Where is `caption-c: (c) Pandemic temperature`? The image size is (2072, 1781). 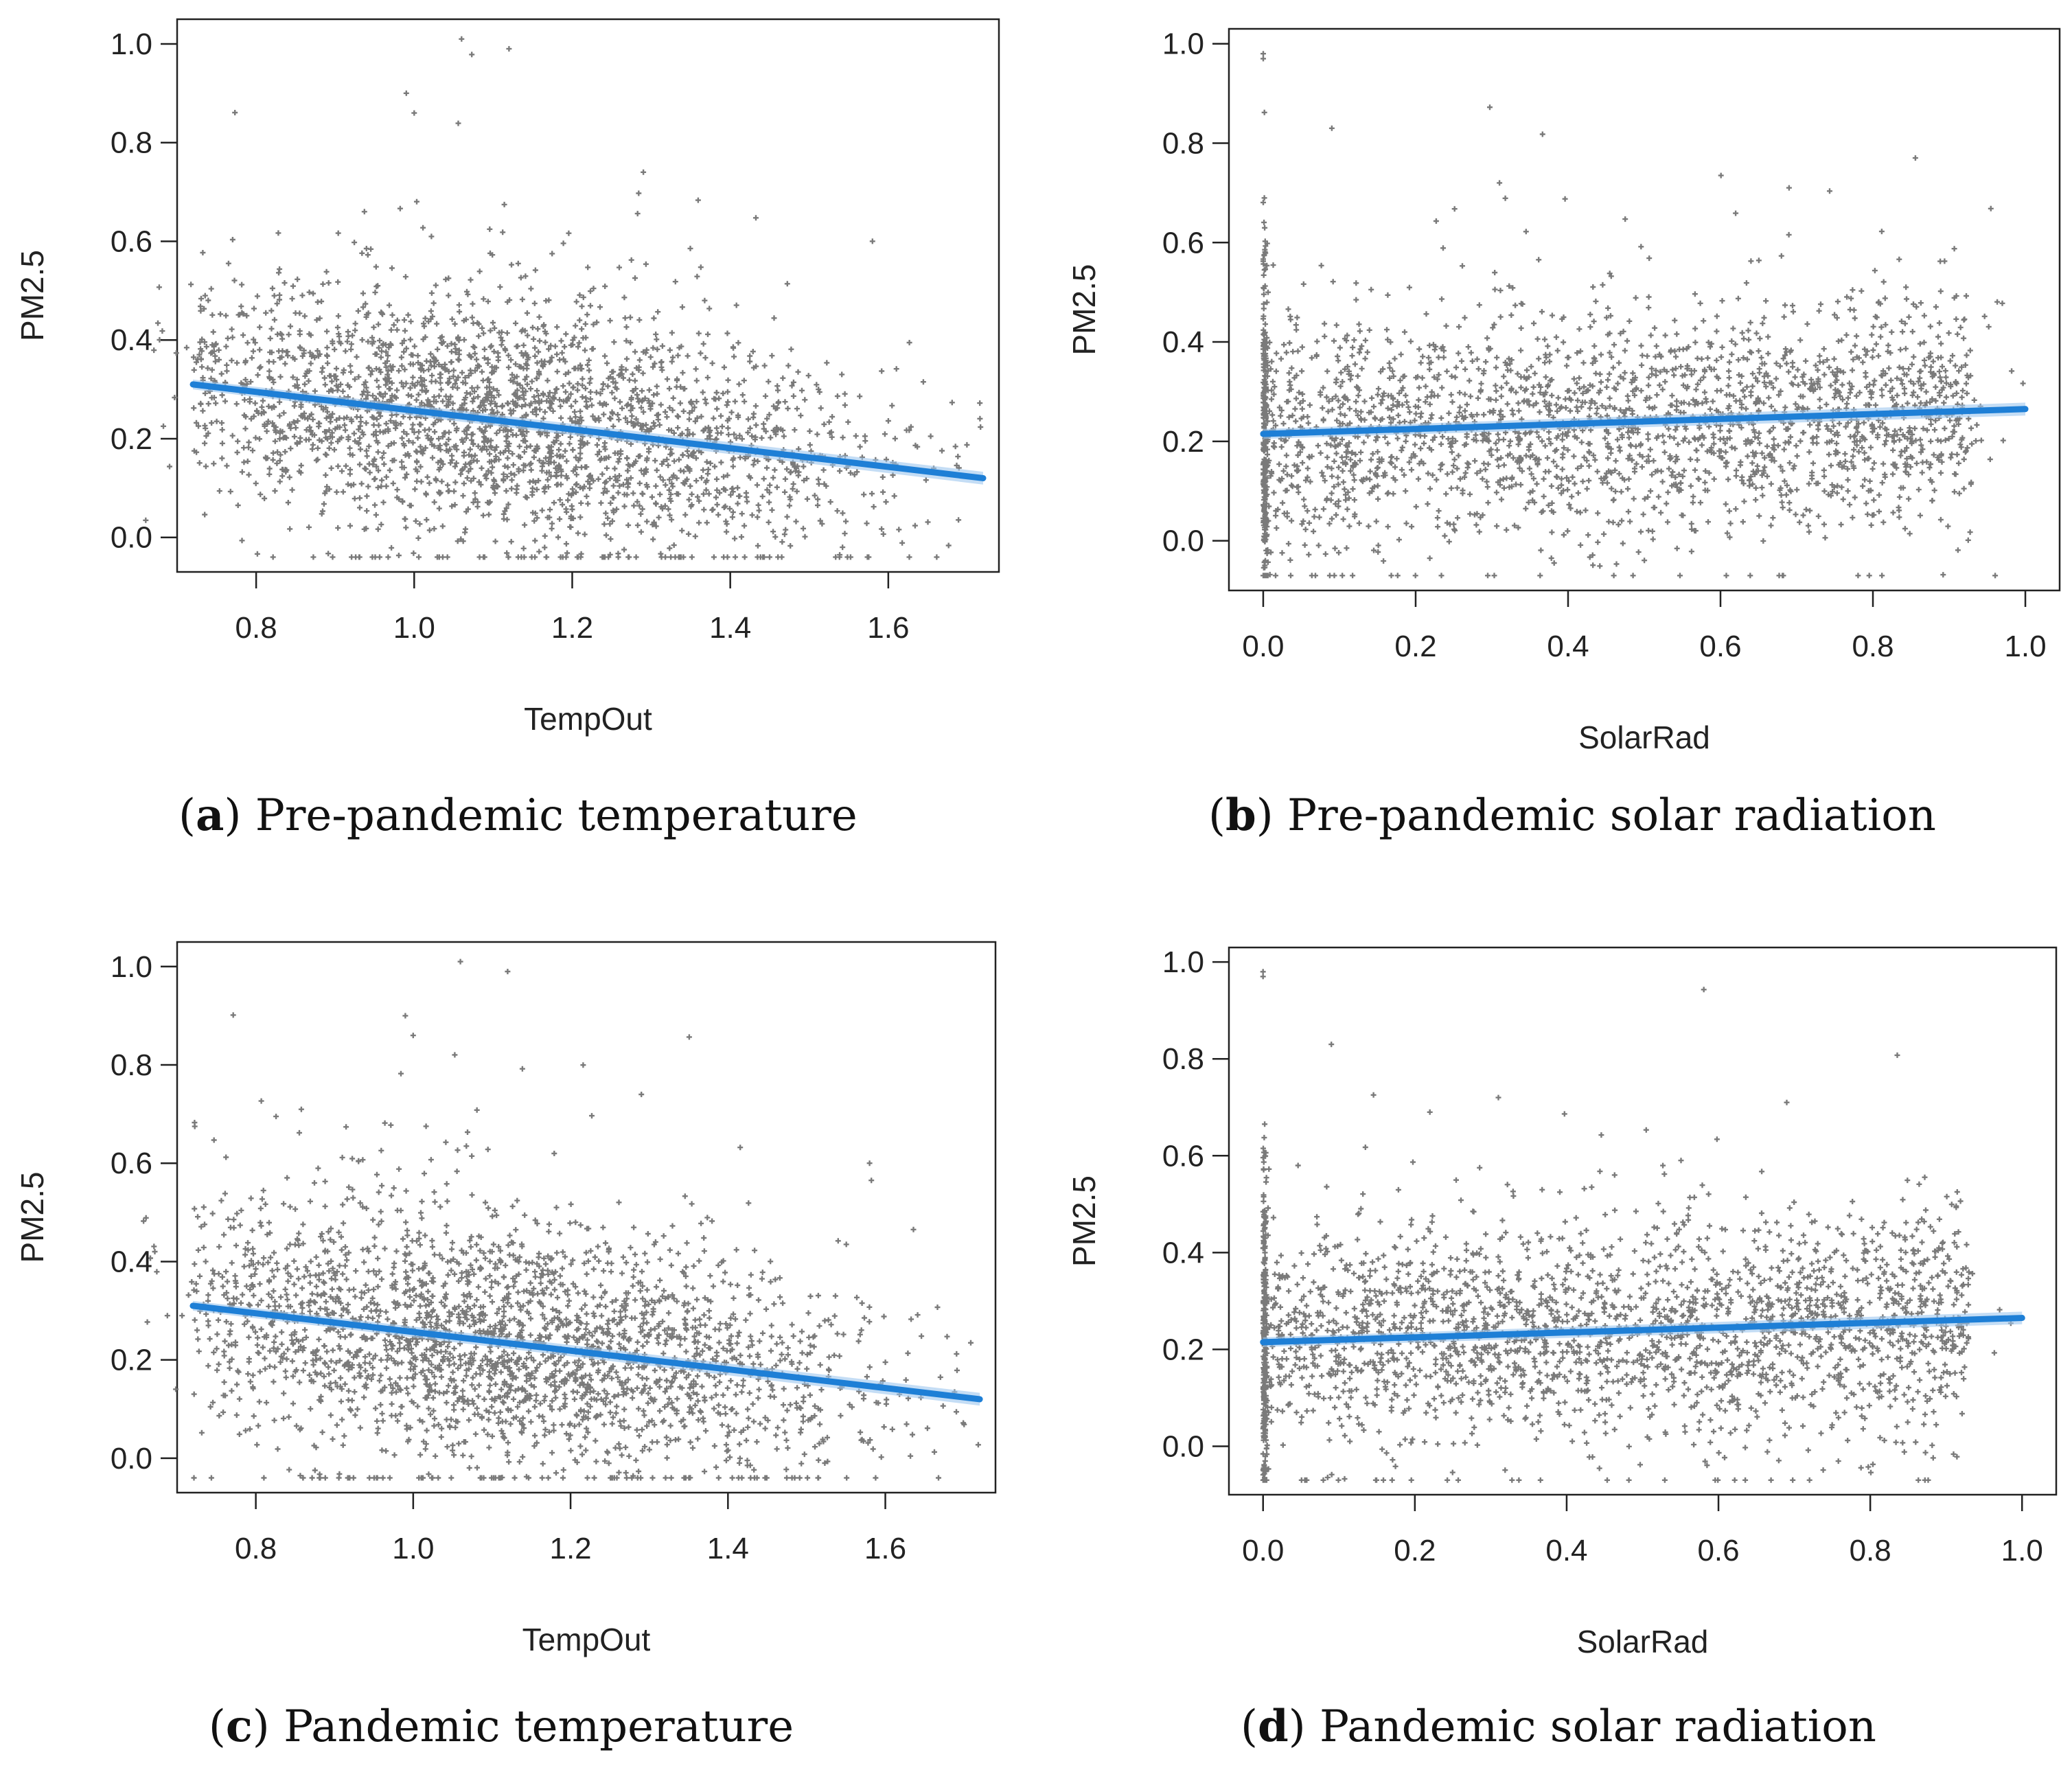
caption-c: (c) Pandemic temperature is located at coordinates (501, 1726).